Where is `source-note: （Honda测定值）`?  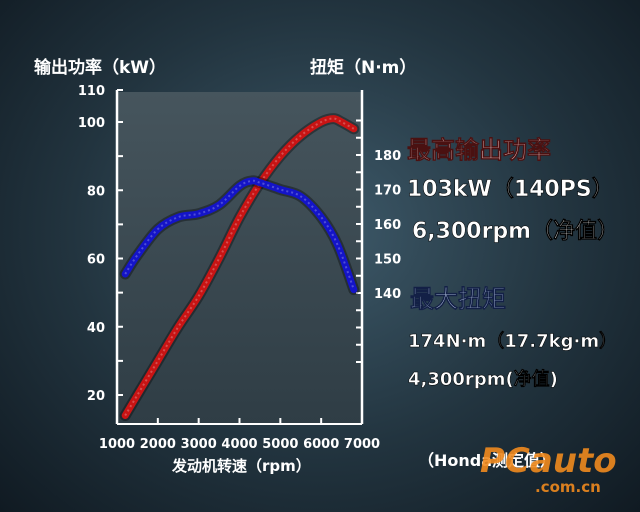
source-note: （Honda测定值） is located at coordinates (487, 460).